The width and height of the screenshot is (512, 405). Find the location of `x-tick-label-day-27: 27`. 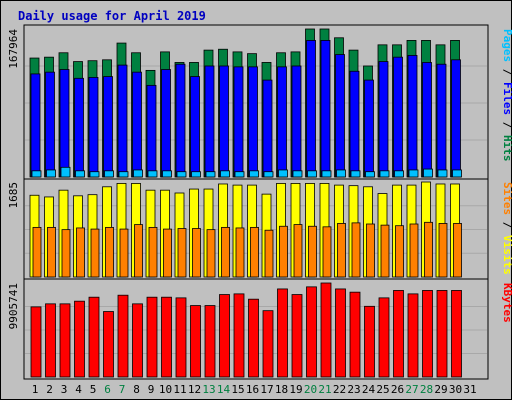

x-tick-label-day-27: 27 is located at coordinates (411, 389).